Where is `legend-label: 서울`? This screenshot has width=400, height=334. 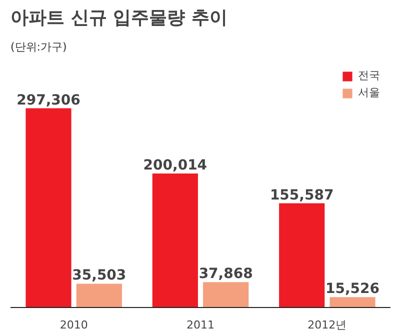
legend-label: 서울 is located at coordinates (369, 92).